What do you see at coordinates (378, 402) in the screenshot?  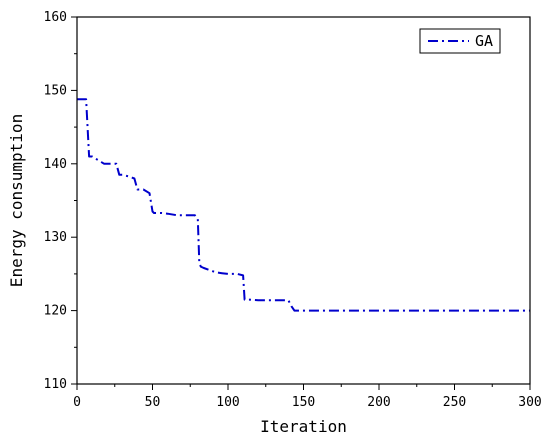 I see `x-tick-label: 200` at bounding box center [378, 402].